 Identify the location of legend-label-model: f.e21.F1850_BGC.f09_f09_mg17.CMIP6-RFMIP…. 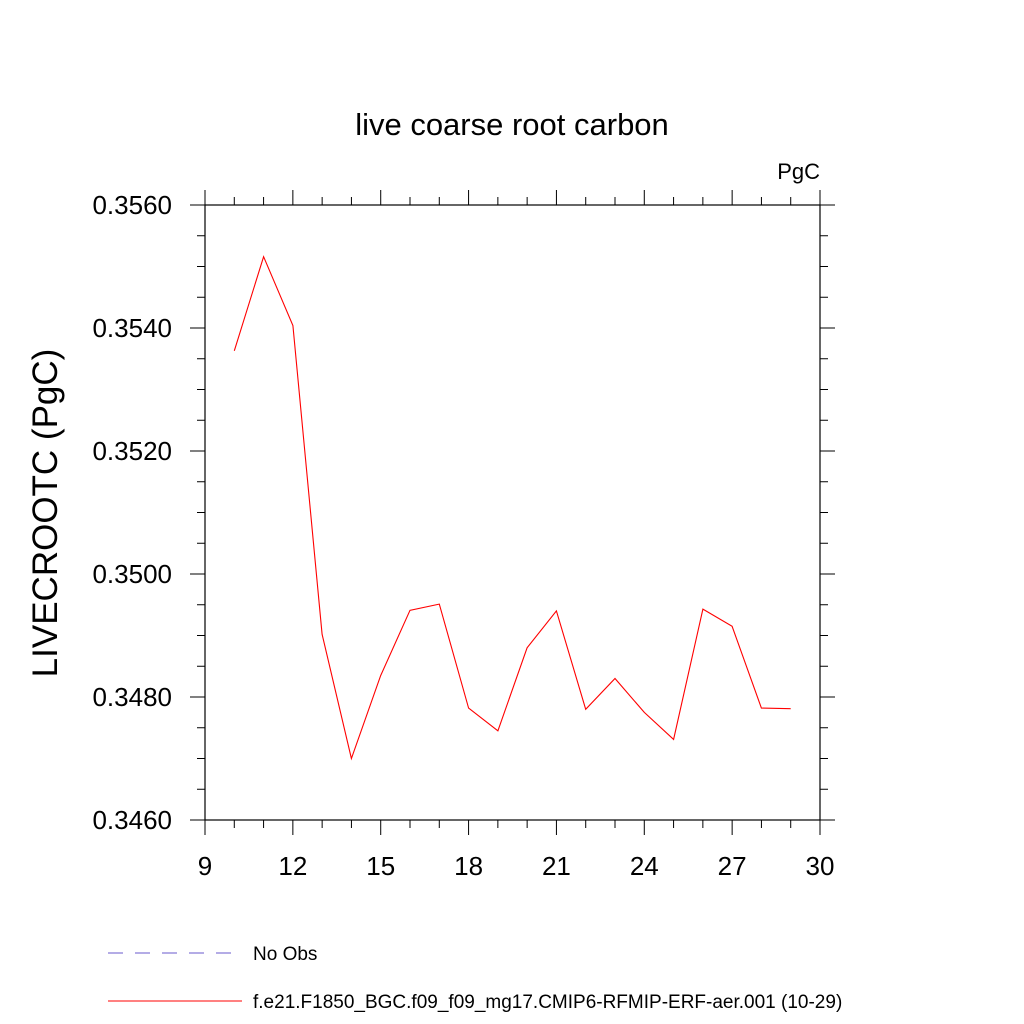
(547, 1002).